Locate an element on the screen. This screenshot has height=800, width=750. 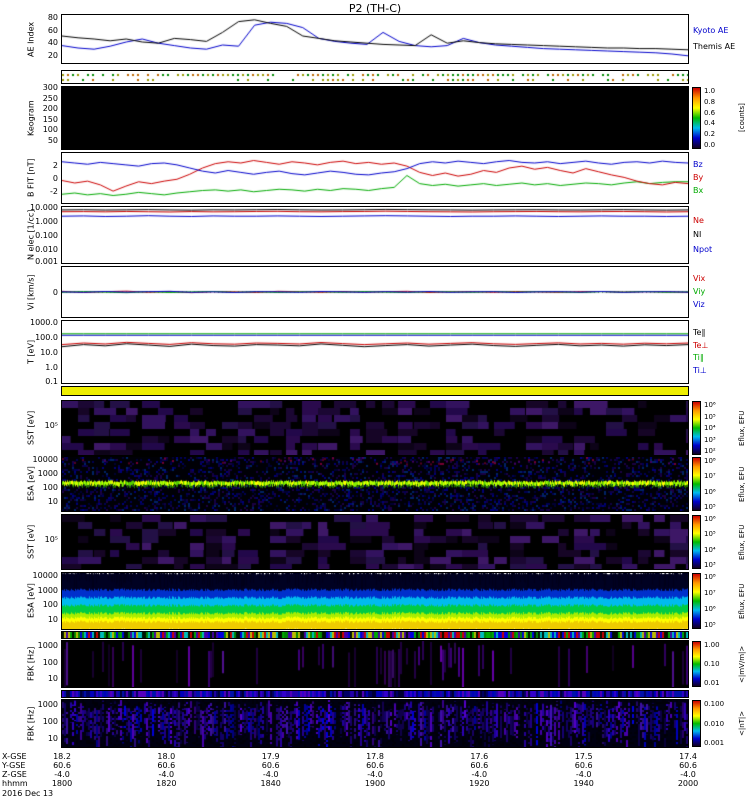
legend-kyoto-ae: Kyoto AE is located at coordinates (711, 30).